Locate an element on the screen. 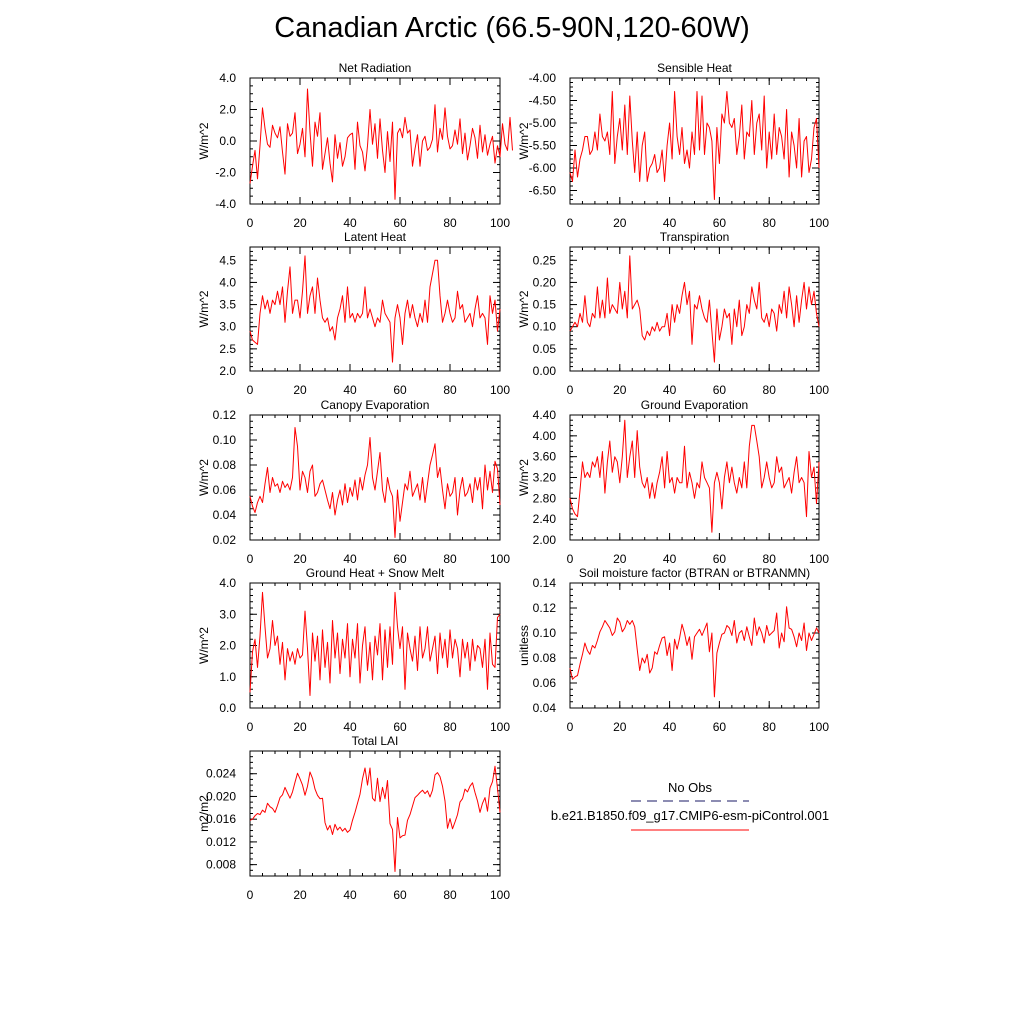 The width and height of the screenshot is (1024, 1024). y-tick-label: -4.00 is located at coordinates (543, 78).